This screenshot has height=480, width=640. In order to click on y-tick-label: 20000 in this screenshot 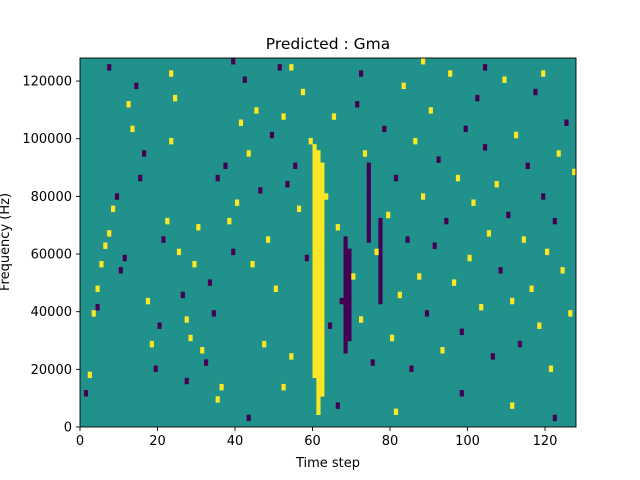, I will do `click(51, 370)`.